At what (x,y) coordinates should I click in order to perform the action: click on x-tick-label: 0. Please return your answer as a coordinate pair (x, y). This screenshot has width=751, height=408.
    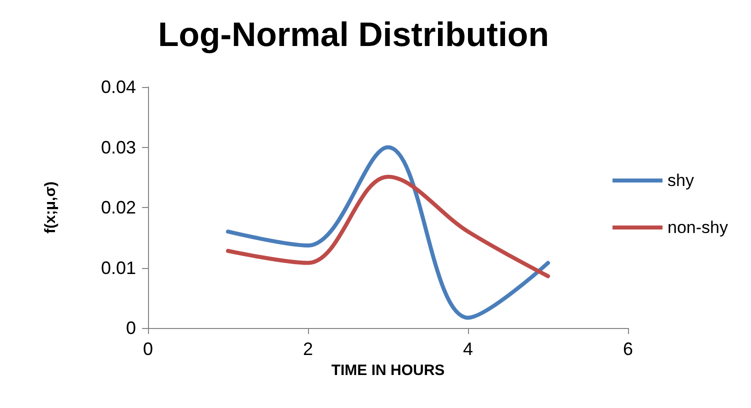
    Looking at the image, I should click on (148, 349).